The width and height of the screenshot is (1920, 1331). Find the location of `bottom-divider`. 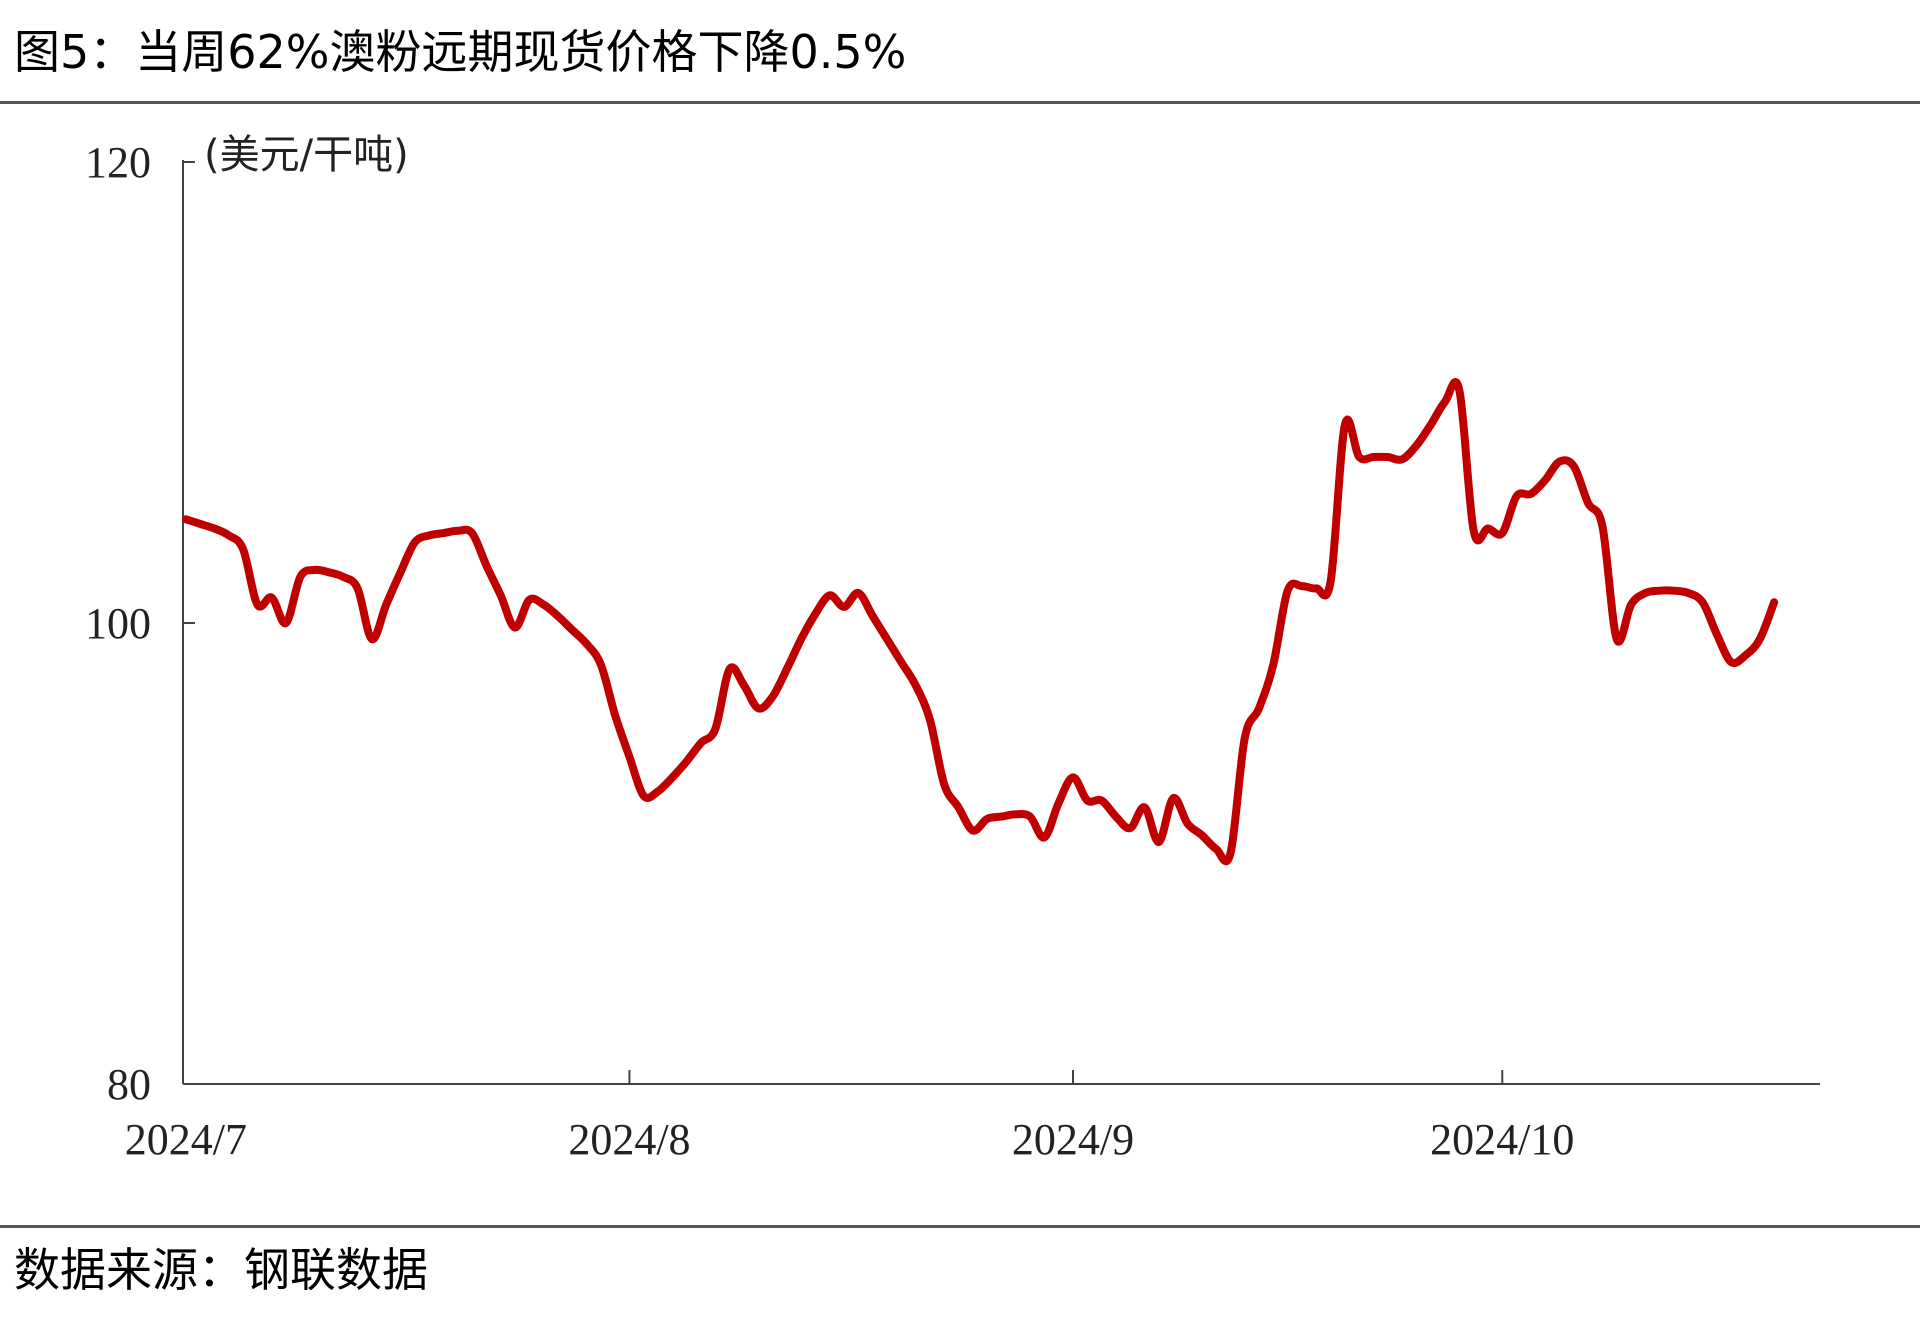

bottom-divider is located at coordinates (960, 1226).